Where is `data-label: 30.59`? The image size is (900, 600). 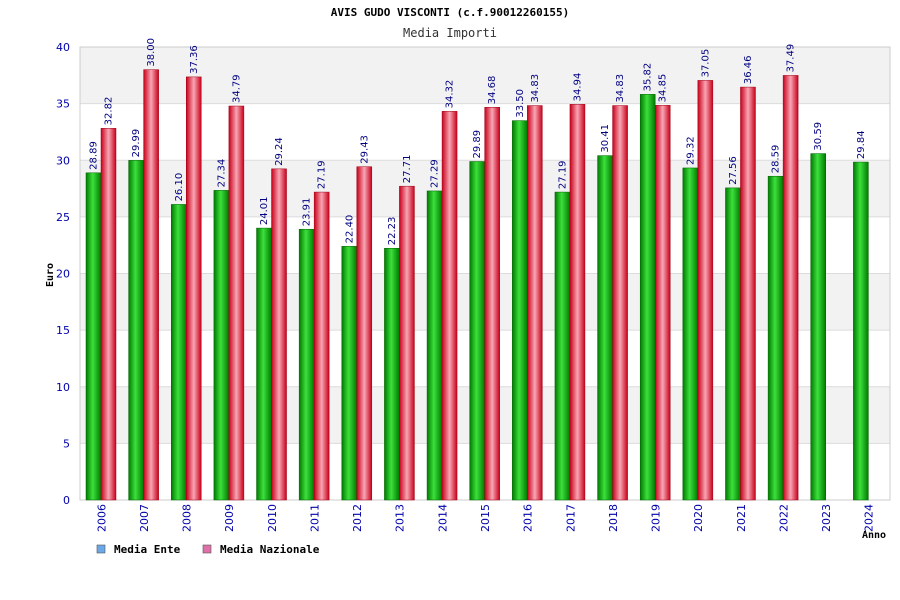 data-label: 30.59 is located at coordinates (818, 136).